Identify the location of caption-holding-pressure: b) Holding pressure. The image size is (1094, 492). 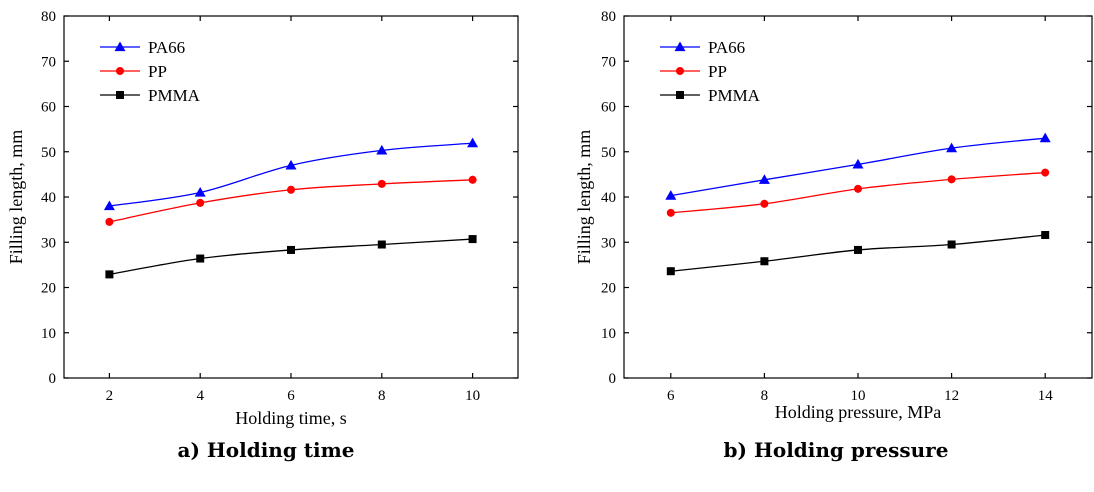
(836, 450).